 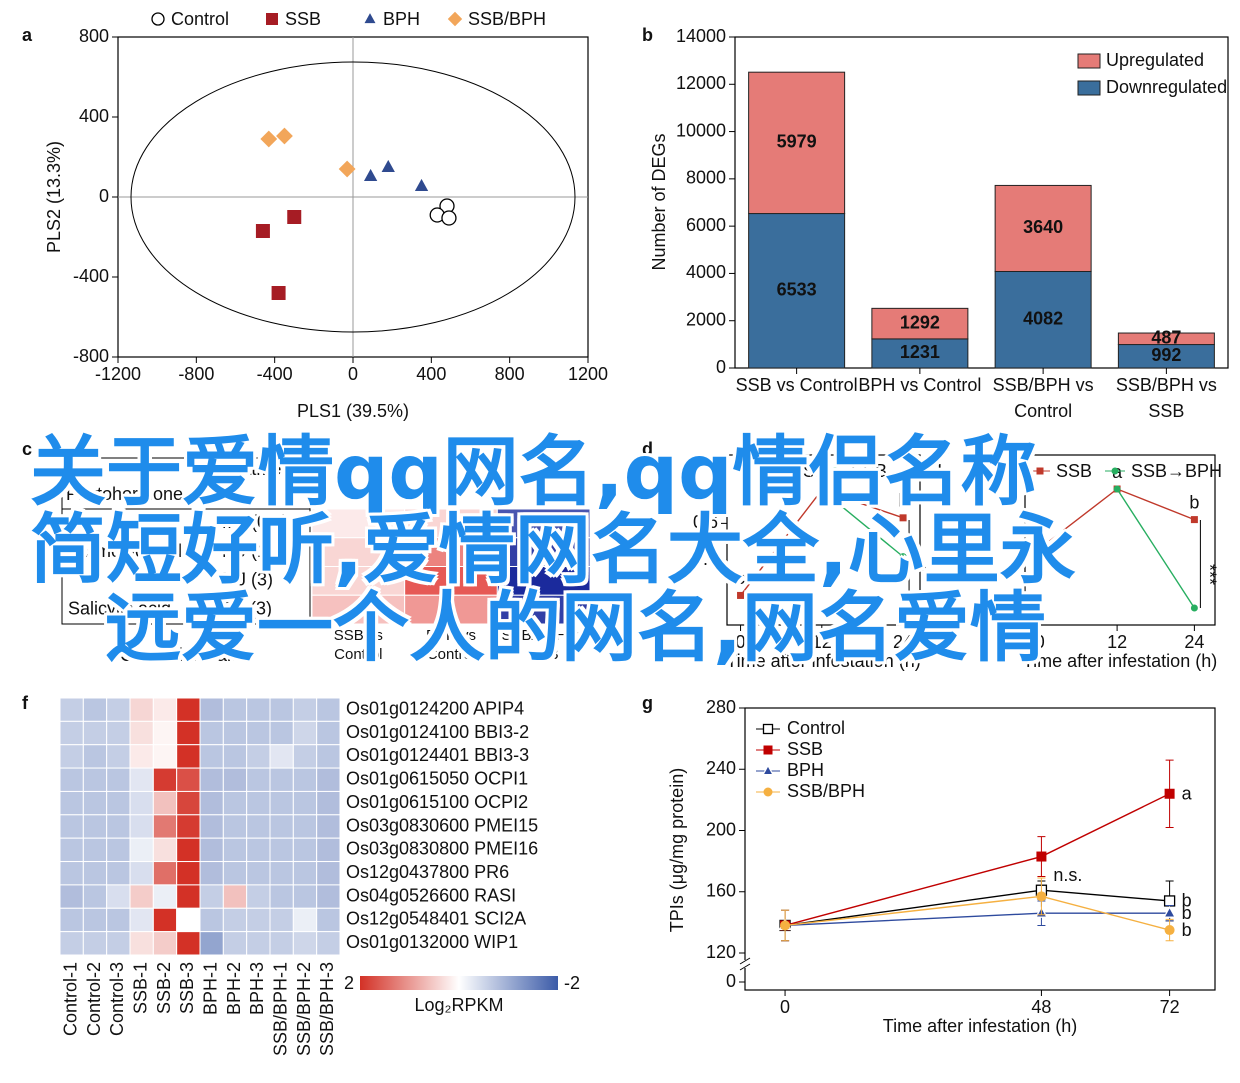 What do you see at coordinates (54, 197) in the screenshot?
I see `y-axis-label: PLS2 (13.3%)` at bounding box center [54, 197].